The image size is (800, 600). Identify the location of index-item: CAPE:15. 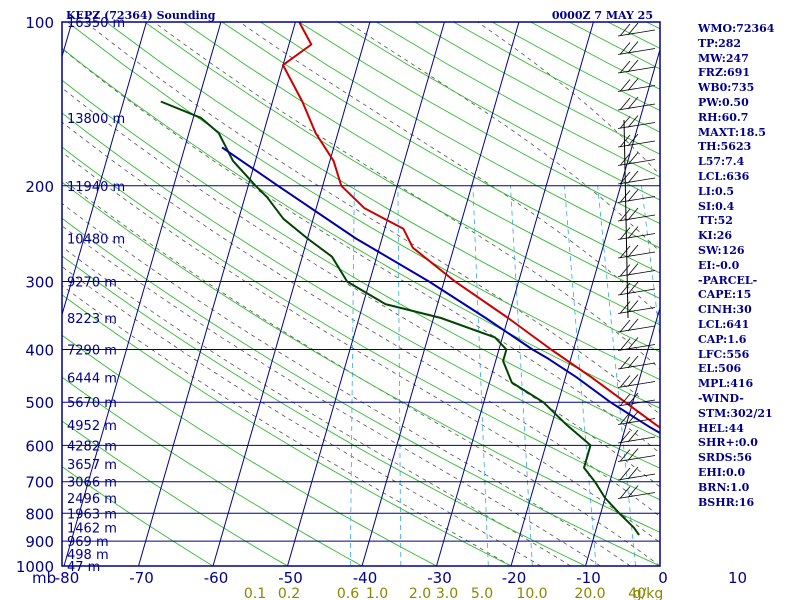
(725, 295).